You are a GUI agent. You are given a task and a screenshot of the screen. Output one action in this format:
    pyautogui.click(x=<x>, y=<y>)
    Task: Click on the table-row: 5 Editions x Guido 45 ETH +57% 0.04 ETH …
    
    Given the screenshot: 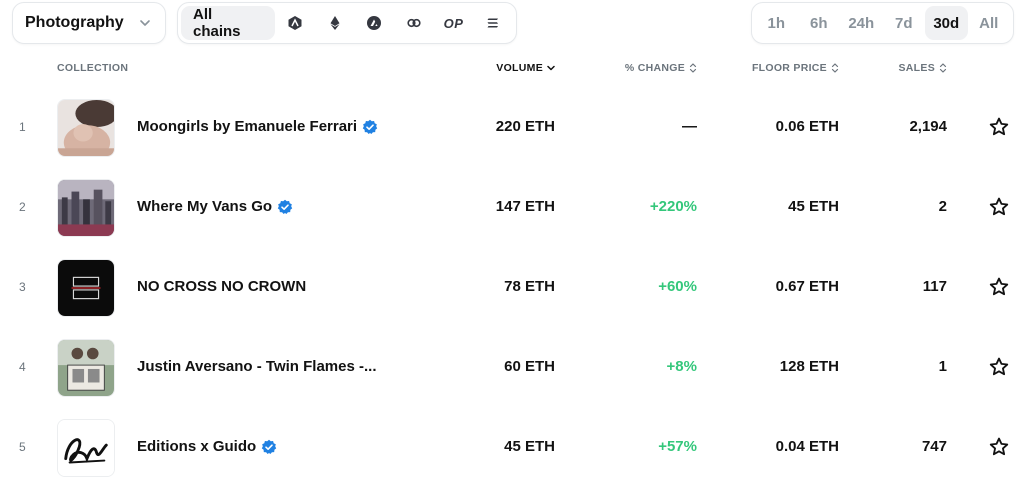 What is the action you would take?
    pyautogui.click(x=512, y=448)
    